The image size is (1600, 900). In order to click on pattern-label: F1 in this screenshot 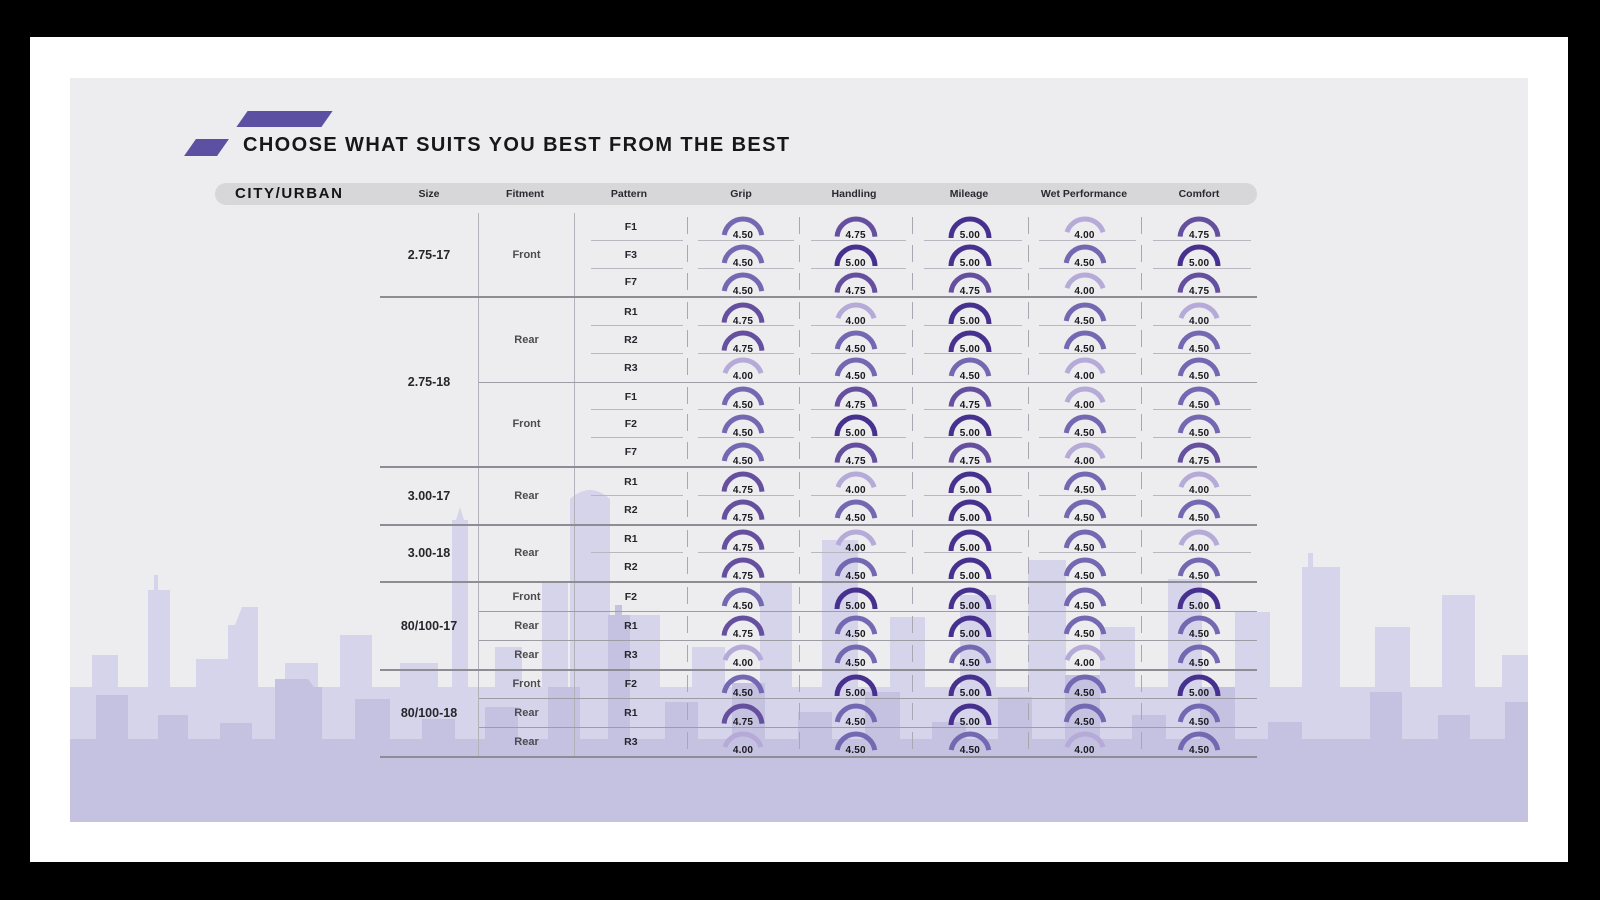, I will do `click(631, 227)`.